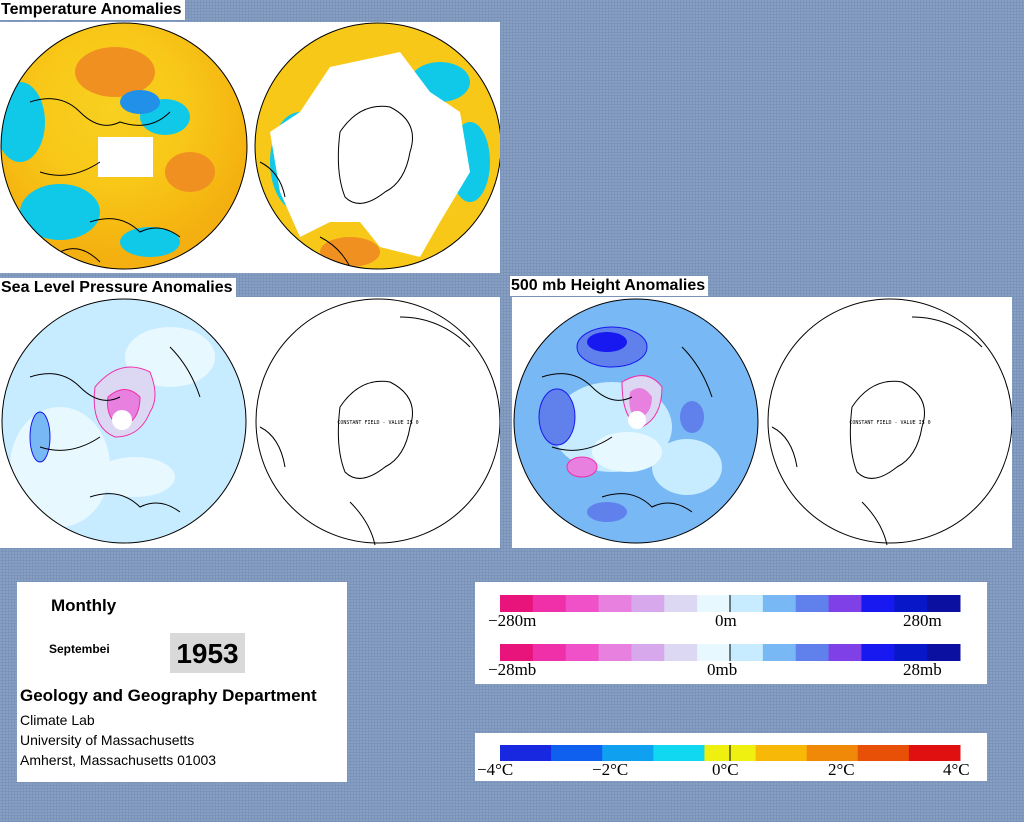 The image size is (1024, 822). I want to click on height-pressure-legend: −280m 0m 280m −28mb 0mb 28mb, so click(731, 633).